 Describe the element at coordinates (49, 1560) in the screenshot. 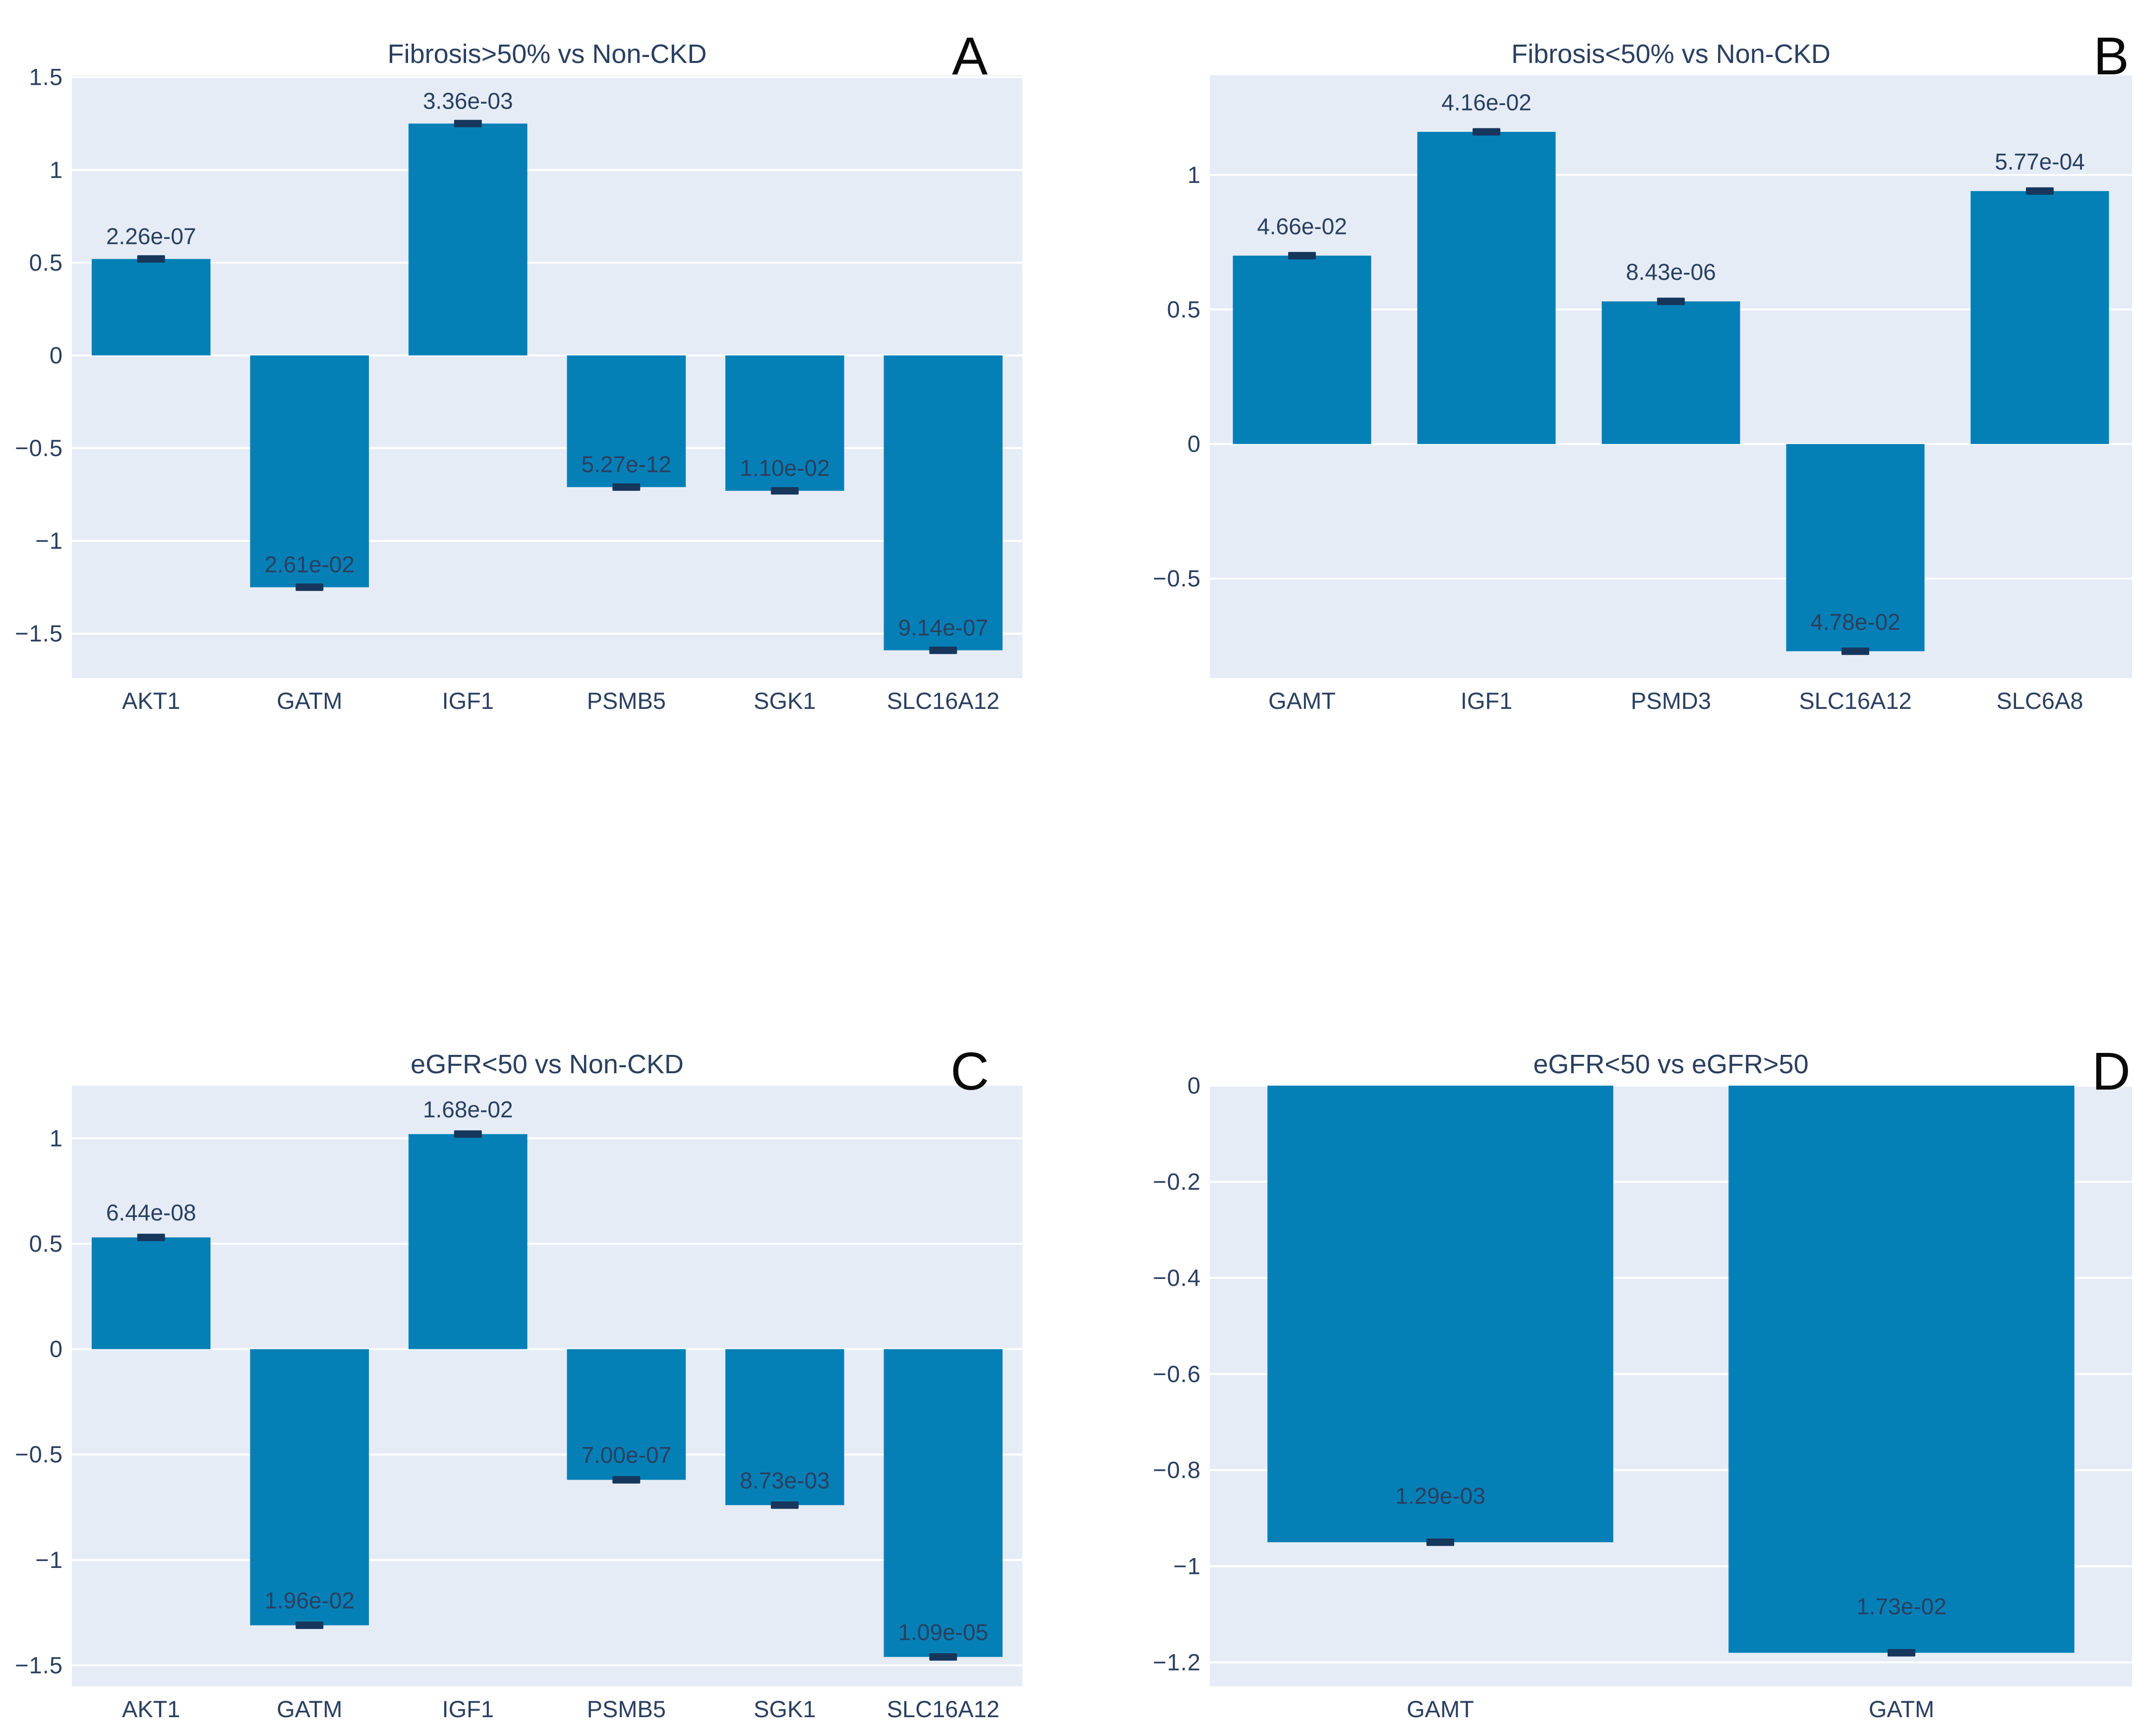

I see `panel-C-ytick-−1: −1` at that location.